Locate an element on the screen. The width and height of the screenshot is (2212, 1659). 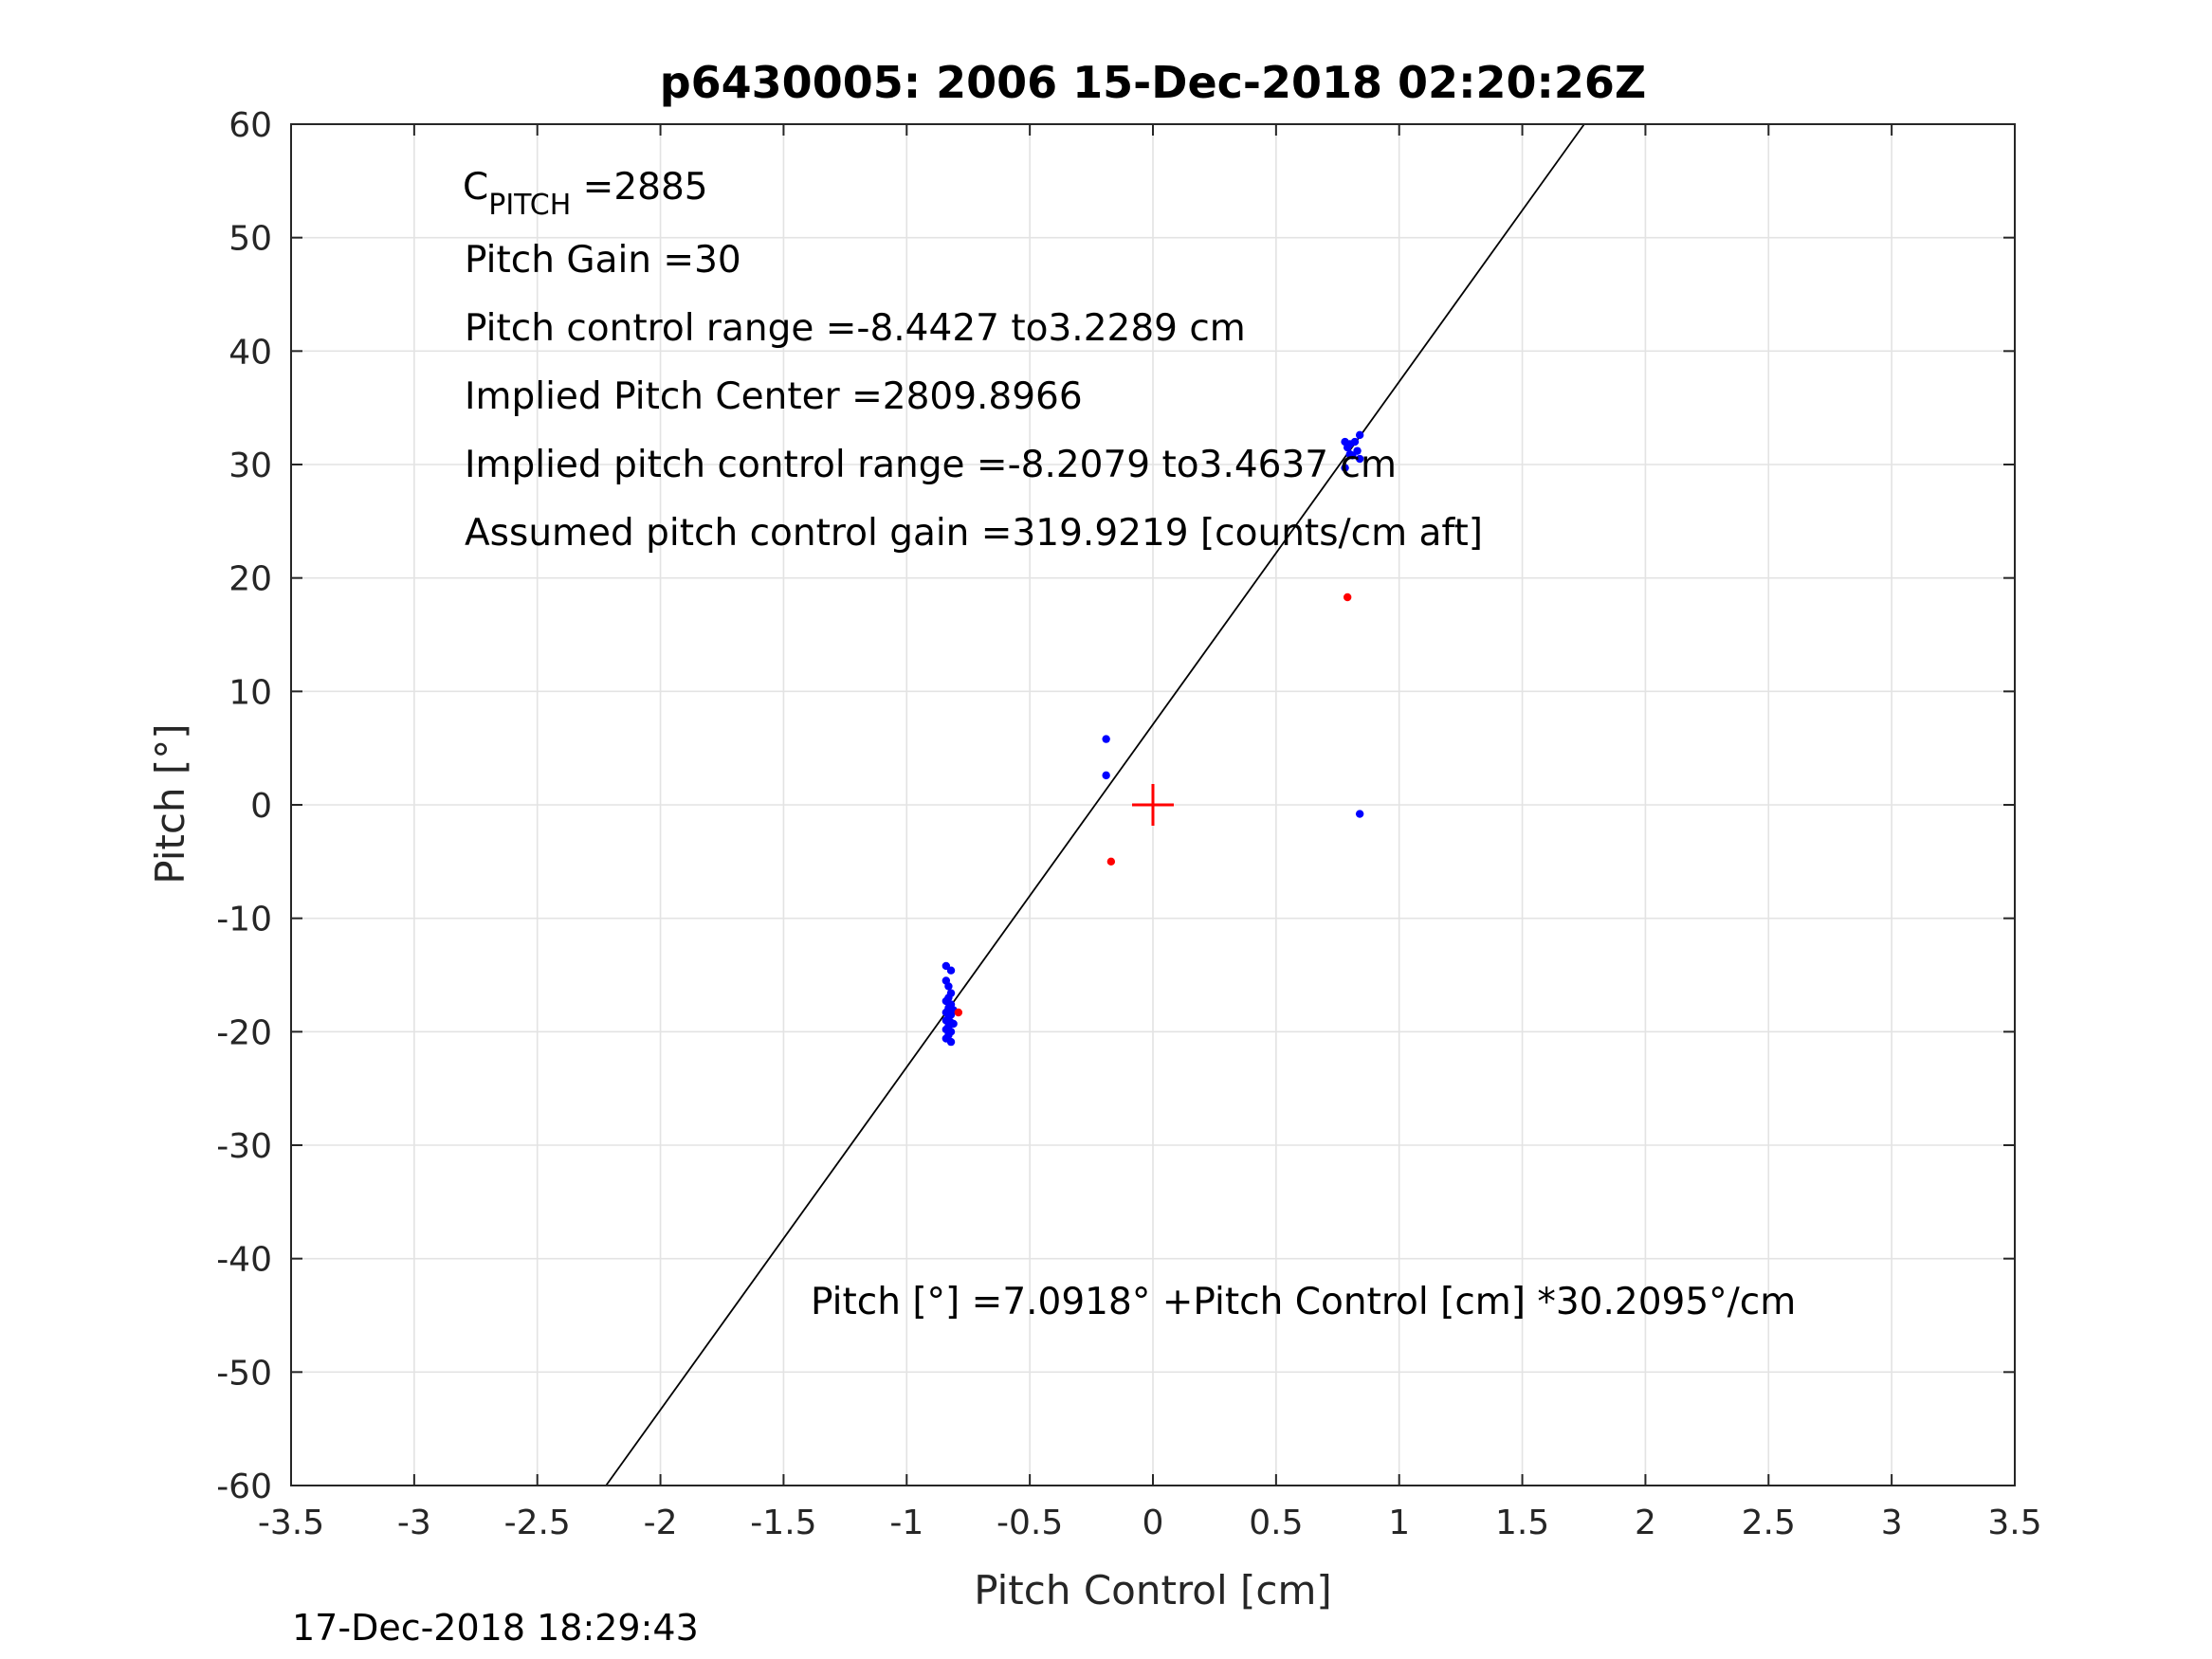
x-tick-label: -2 is located at coordinates (661, 1523).